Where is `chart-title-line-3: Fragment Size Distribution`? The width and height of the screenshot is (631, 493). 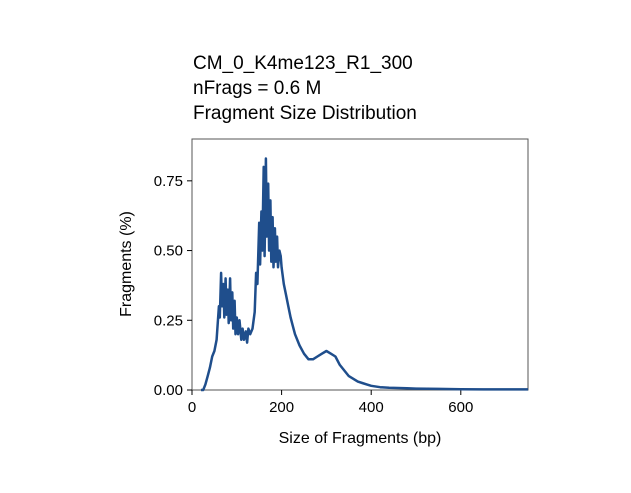 chart-title-line-3: Fragment Size Distribution is located at coordinates (305, 113).